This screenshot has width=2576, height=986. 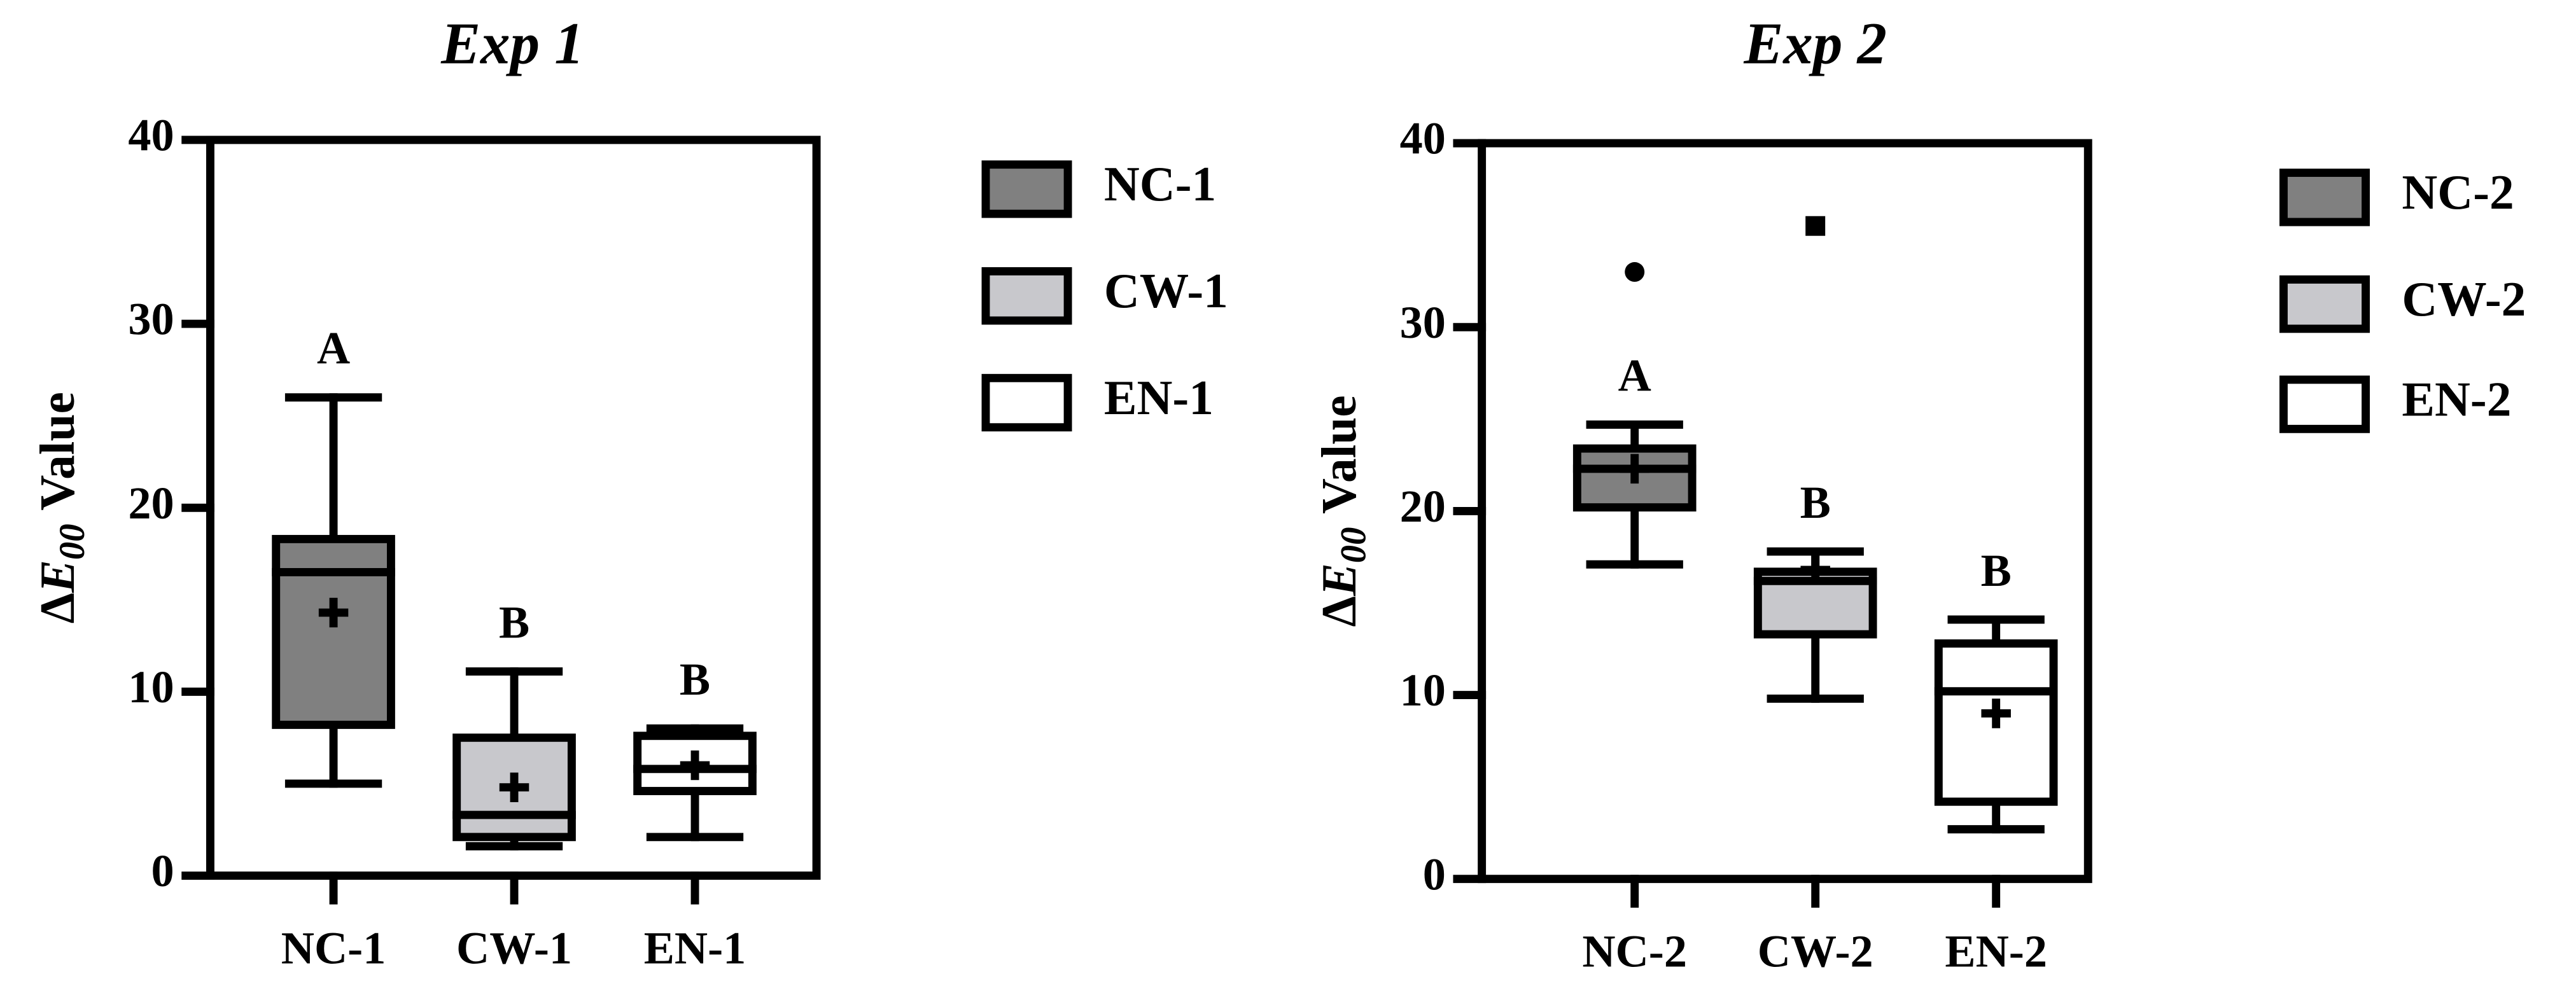 I want to click on box, so click(x=333, y=631).